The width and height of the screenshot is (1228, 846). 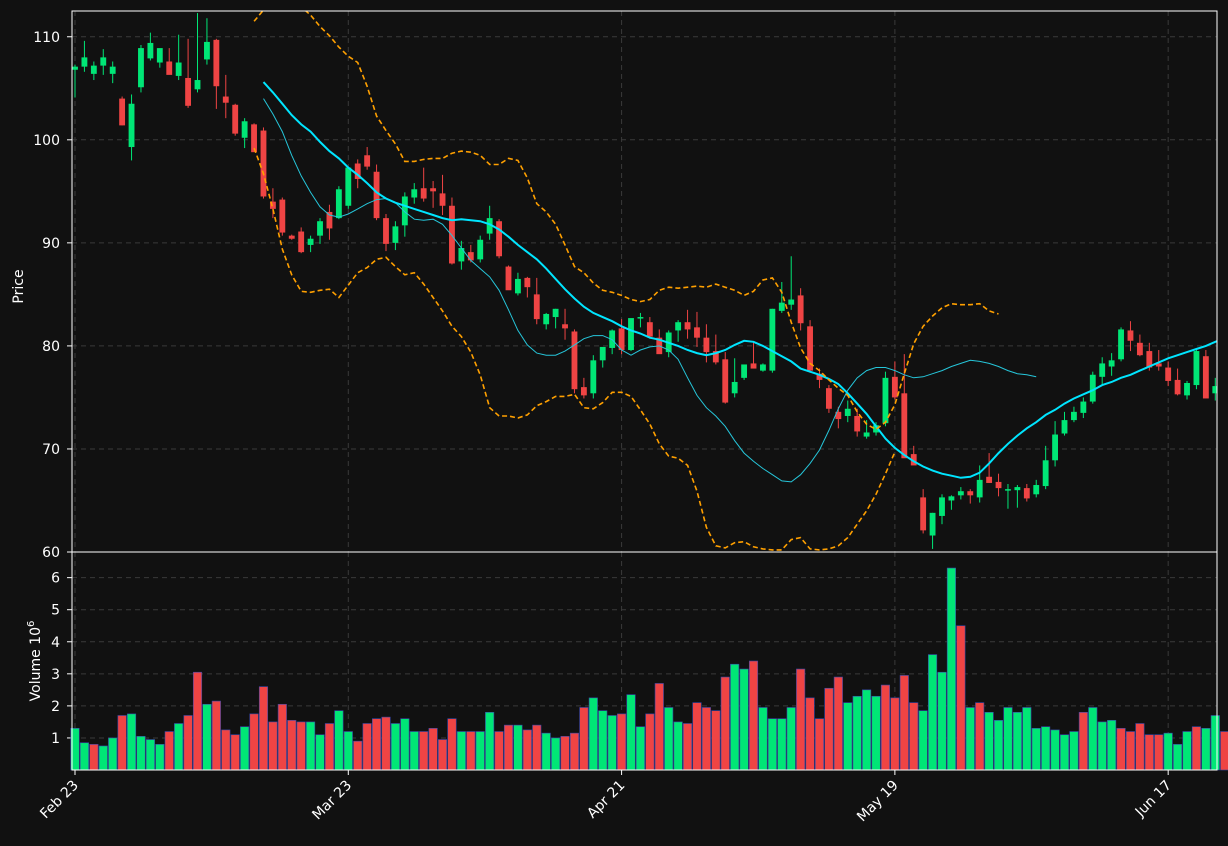 What do you see at coordinates (55, 579) in the screenshot?
I see `volume-tick-label: 6` at bounding box center [55, 579].